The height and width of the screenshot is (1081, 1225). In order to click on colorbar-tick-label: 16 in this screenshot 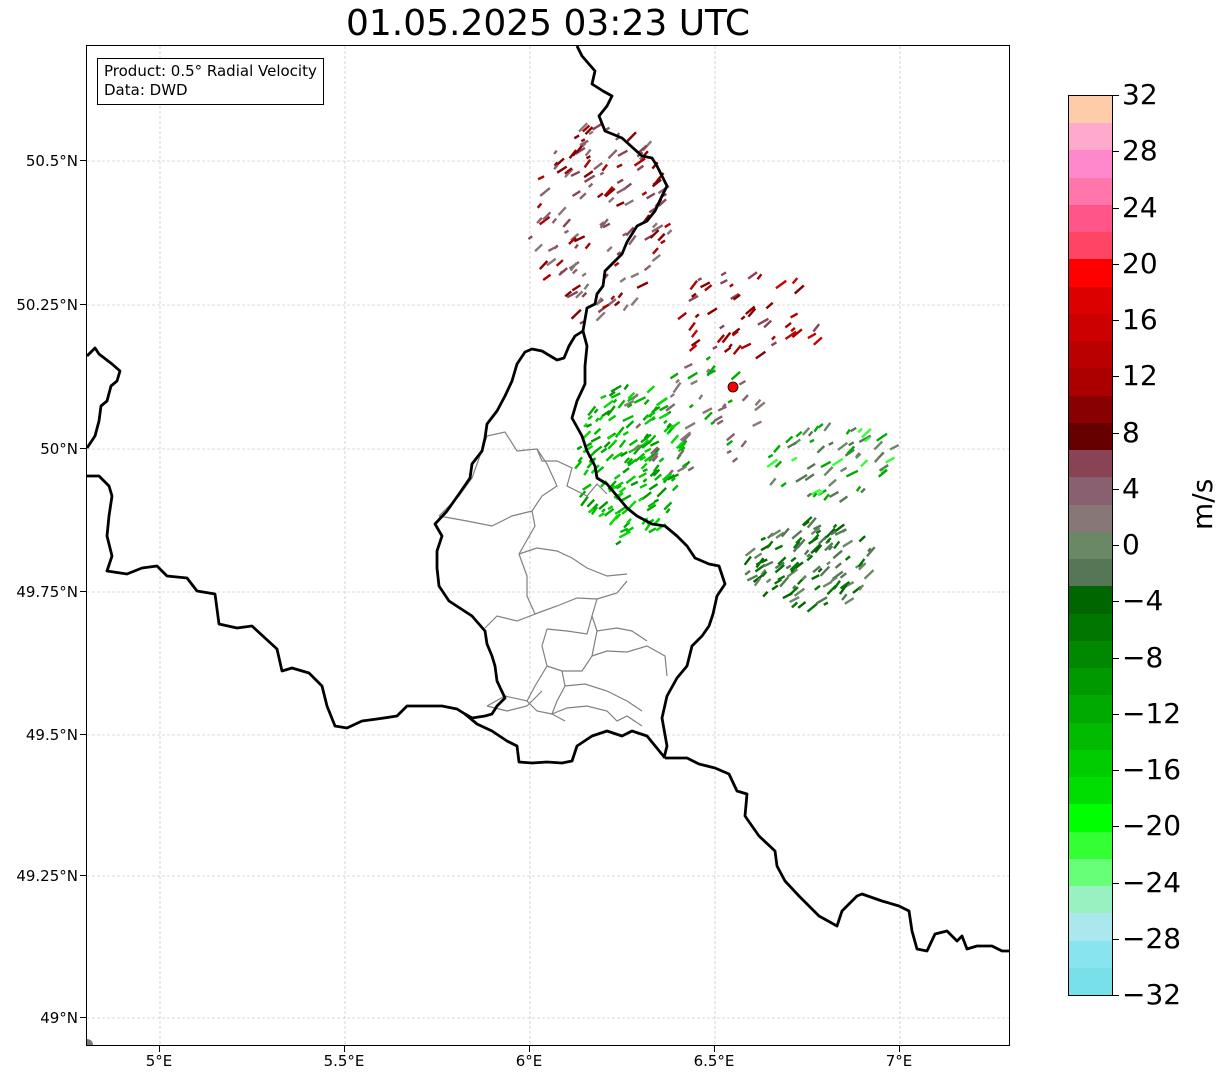, I will do `click(1140, 319)`.